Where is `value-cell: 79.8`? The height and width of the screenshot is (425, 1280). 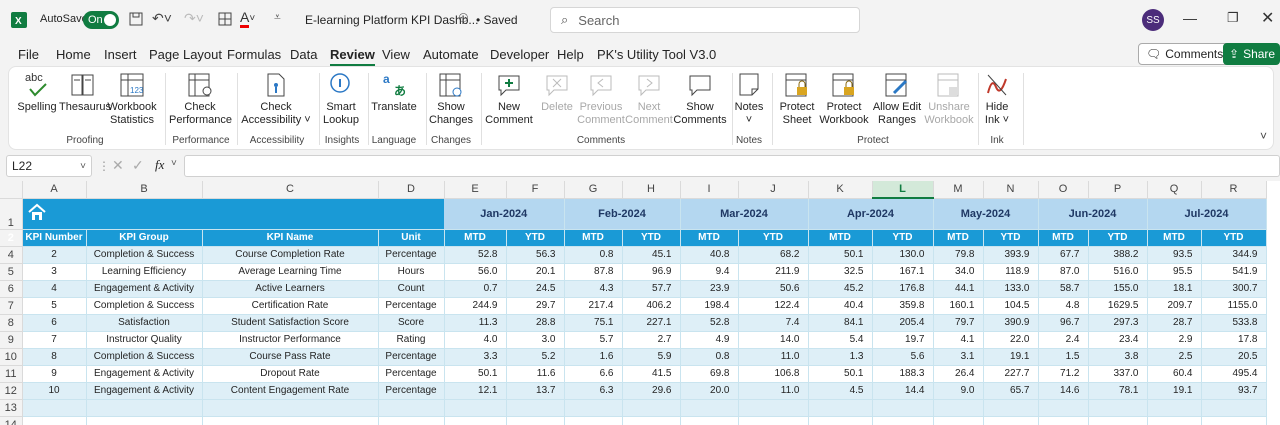
value-cell: 79.8 is located at coordinates (958, 255).